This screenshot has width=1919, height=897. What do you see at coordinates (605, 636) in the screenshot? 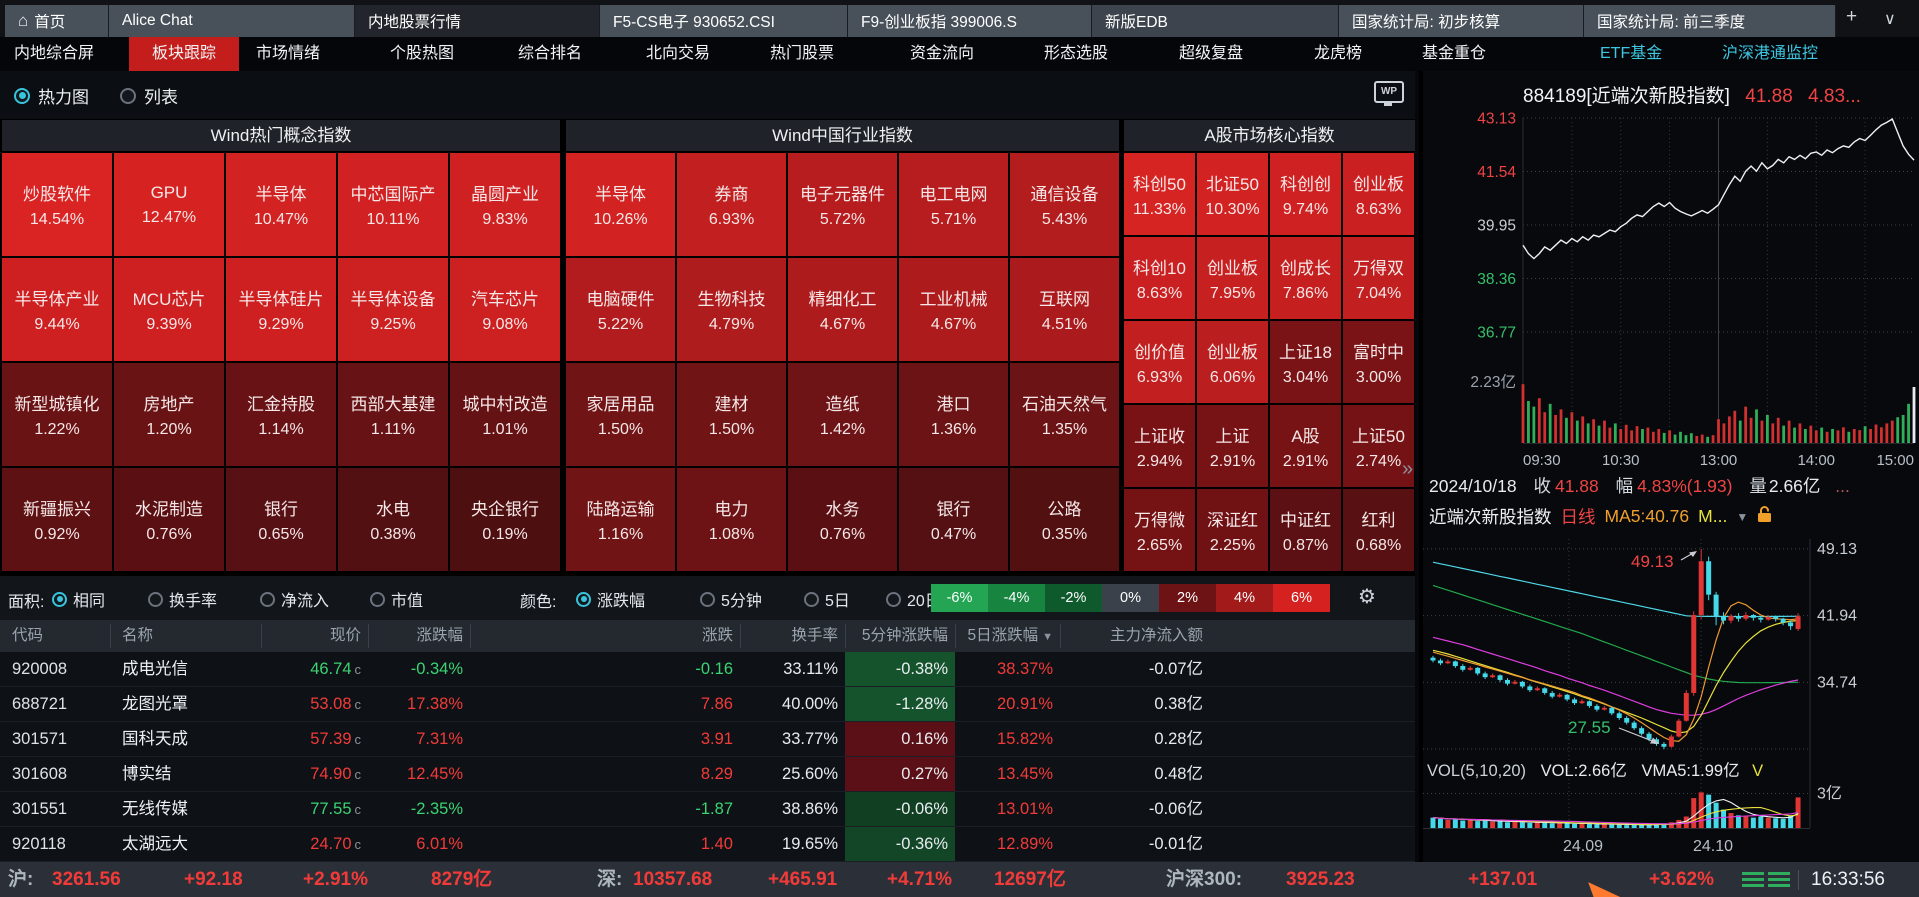
I see `column-header-涨跌: 涨跌` at bounding box center [605, 636].